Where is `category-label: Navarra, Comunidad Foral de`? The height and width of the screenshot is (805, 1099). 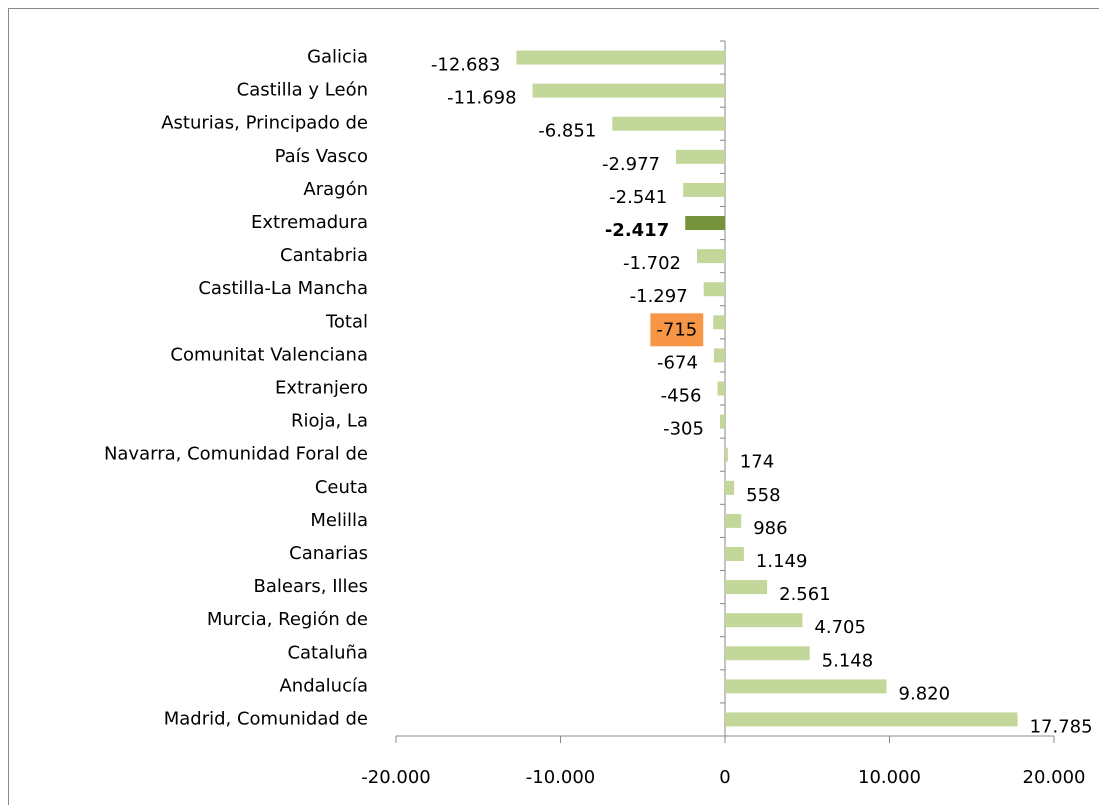
category-label: Navarra, Comunidad Foral de is located at coordinates (236, 454).